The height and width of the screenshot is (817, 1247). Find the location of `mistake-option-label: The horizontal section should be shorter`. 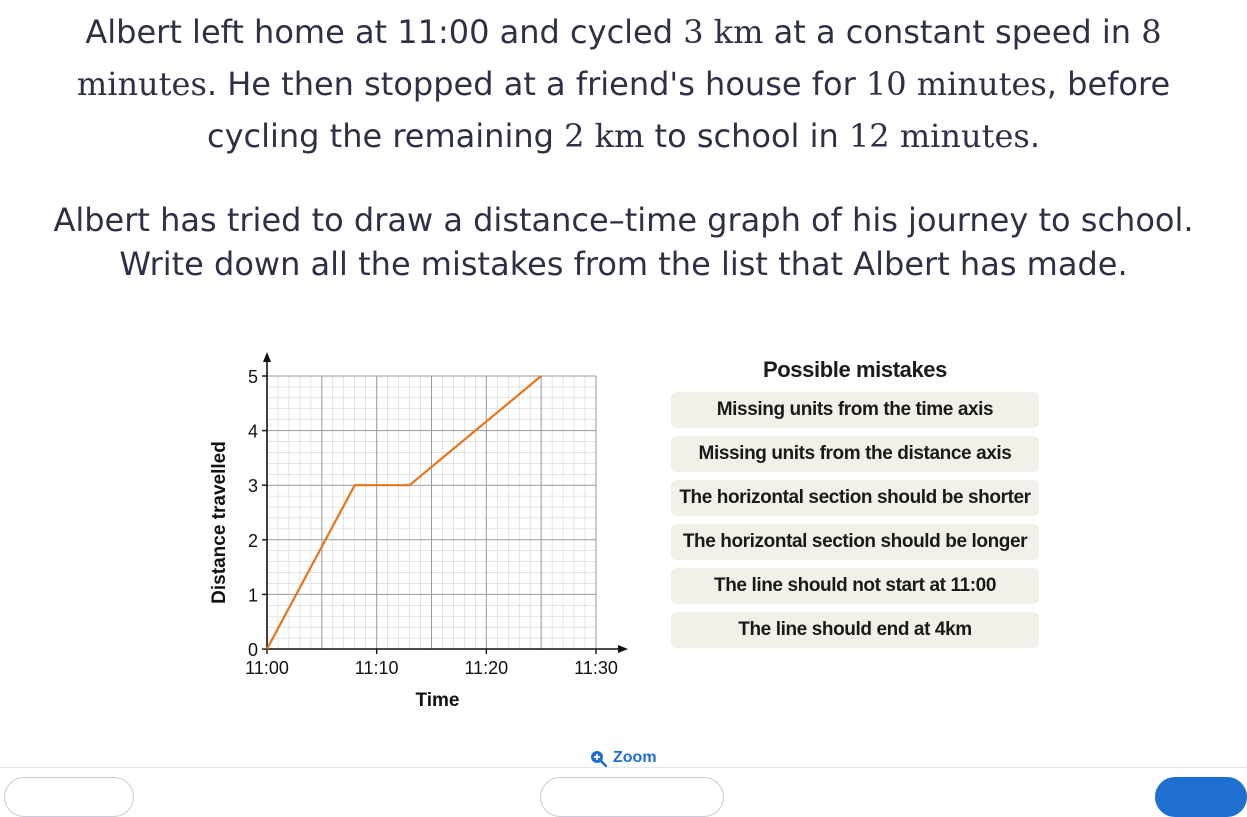

mistake-option-label: The horizontal section should be shorter is located at coordinates (855, 497).